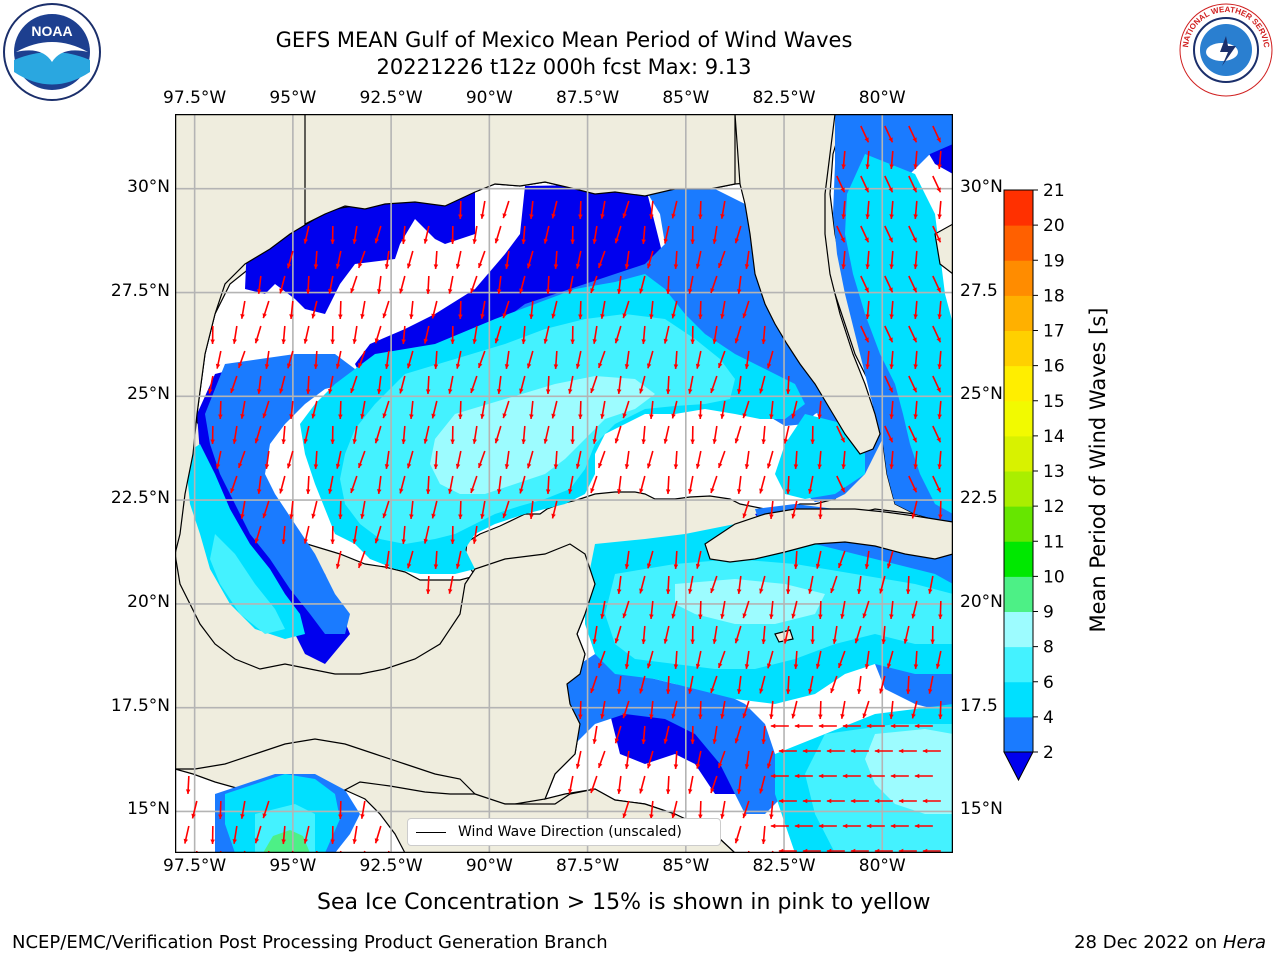 The height and width of the screenshot is (960, 1280). I want to click on lon-tick-bottom: 82.5°W, so click(784, 866).